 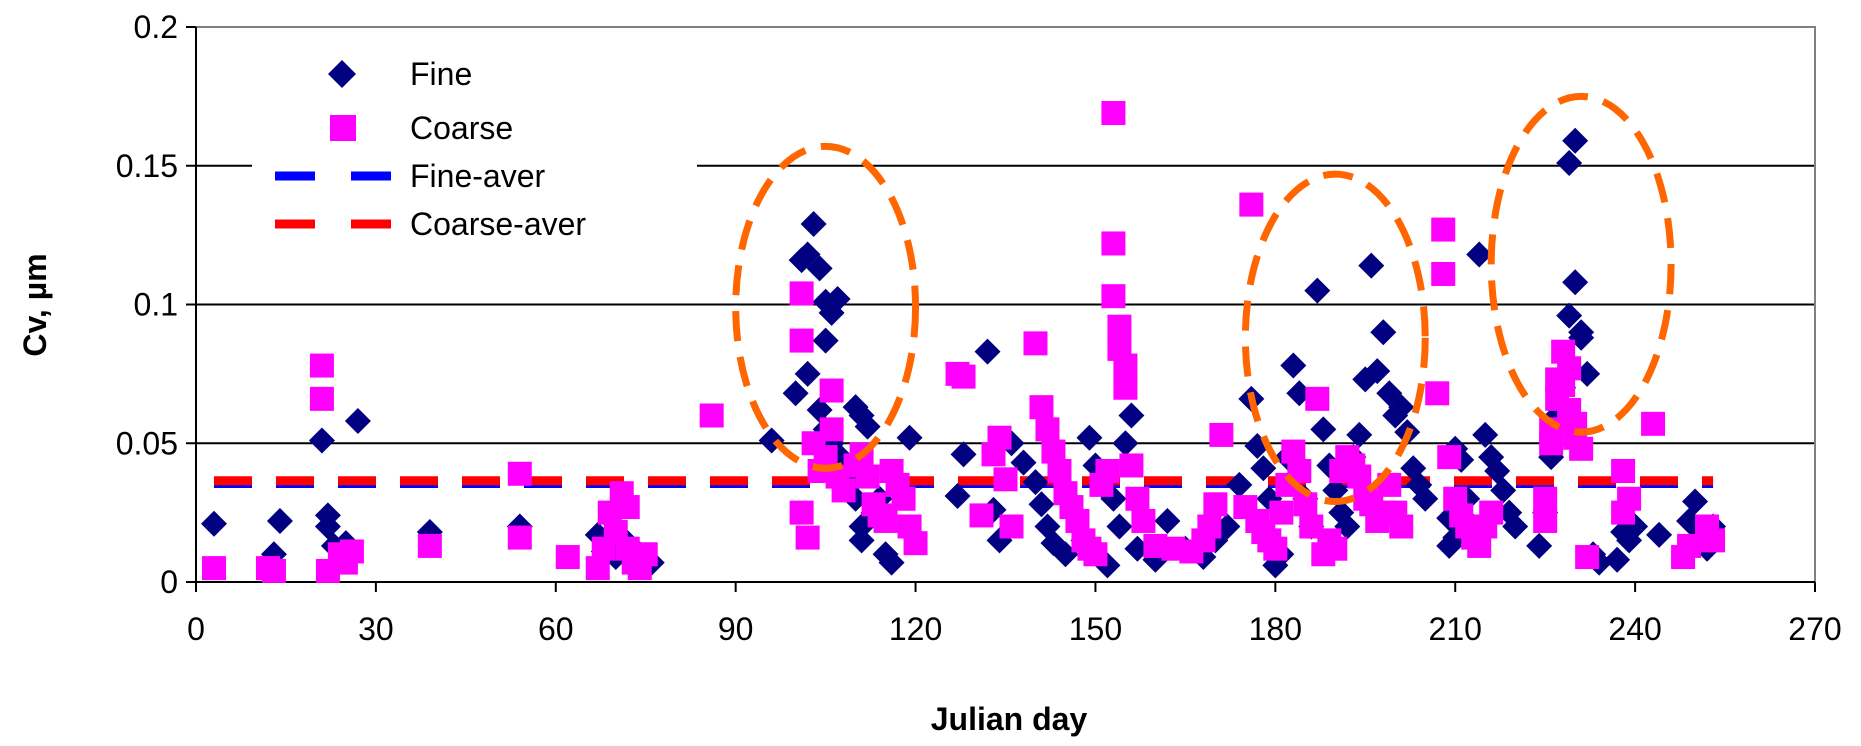 I want to click on y-tick-label: 0.1, so click(x=156, y=305).